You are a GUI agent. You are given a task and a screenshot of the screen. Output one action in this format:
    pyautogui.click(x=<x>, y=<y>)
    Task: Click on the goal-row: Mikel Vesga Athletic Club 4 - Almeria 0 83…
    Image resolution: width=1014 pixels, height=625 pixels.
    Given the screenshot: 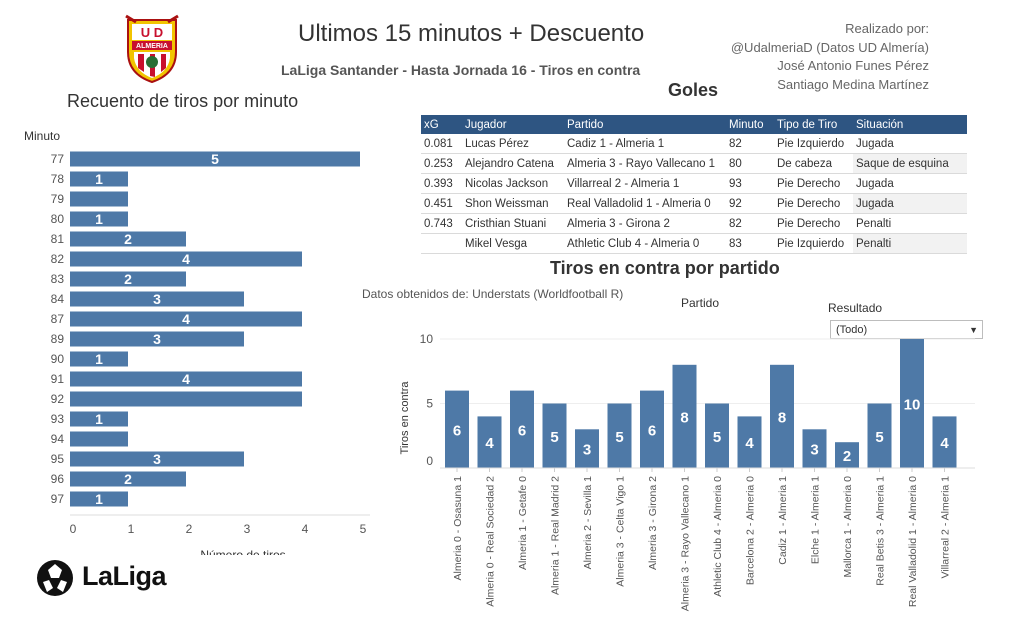 What is the action you would take?
    pyautogui.click(x=694, y=243)
    